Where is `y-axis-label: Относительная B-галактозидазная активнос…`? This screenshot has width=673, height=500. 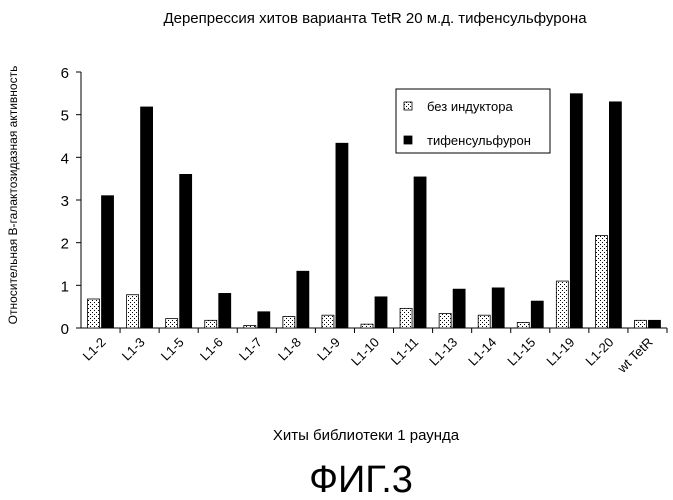 y-axis-label: Относительная B-галактозидазная активнос… is located at coordinates (13, 195).